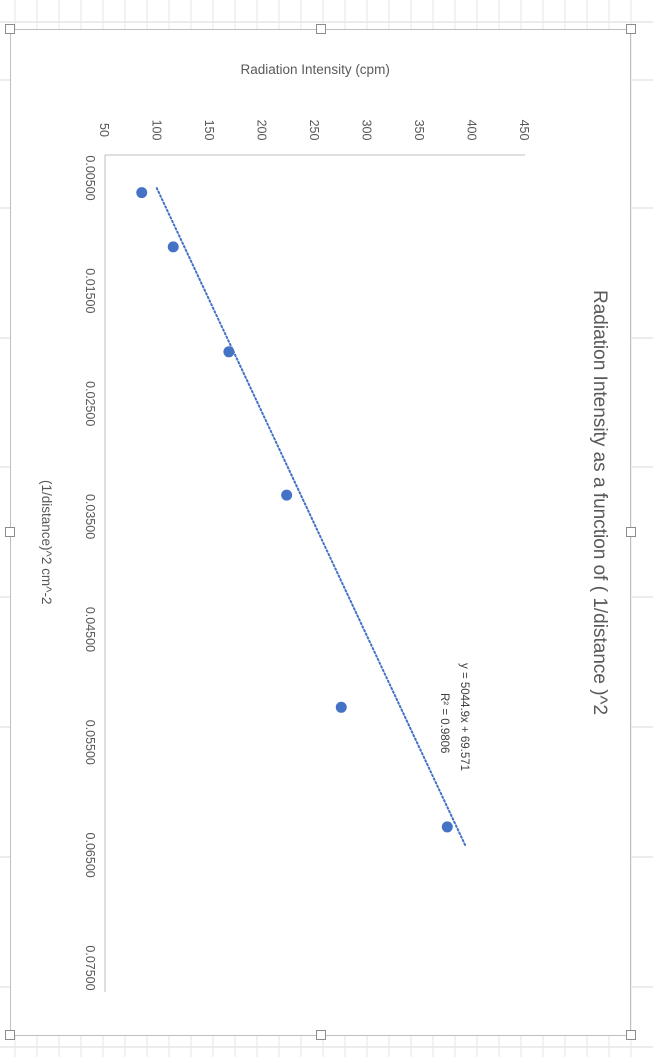  What do you see at coordinates (90, 516) in the screenshot?
I see `x-tick-label: 0.03500` at bounding box center [90, 516].